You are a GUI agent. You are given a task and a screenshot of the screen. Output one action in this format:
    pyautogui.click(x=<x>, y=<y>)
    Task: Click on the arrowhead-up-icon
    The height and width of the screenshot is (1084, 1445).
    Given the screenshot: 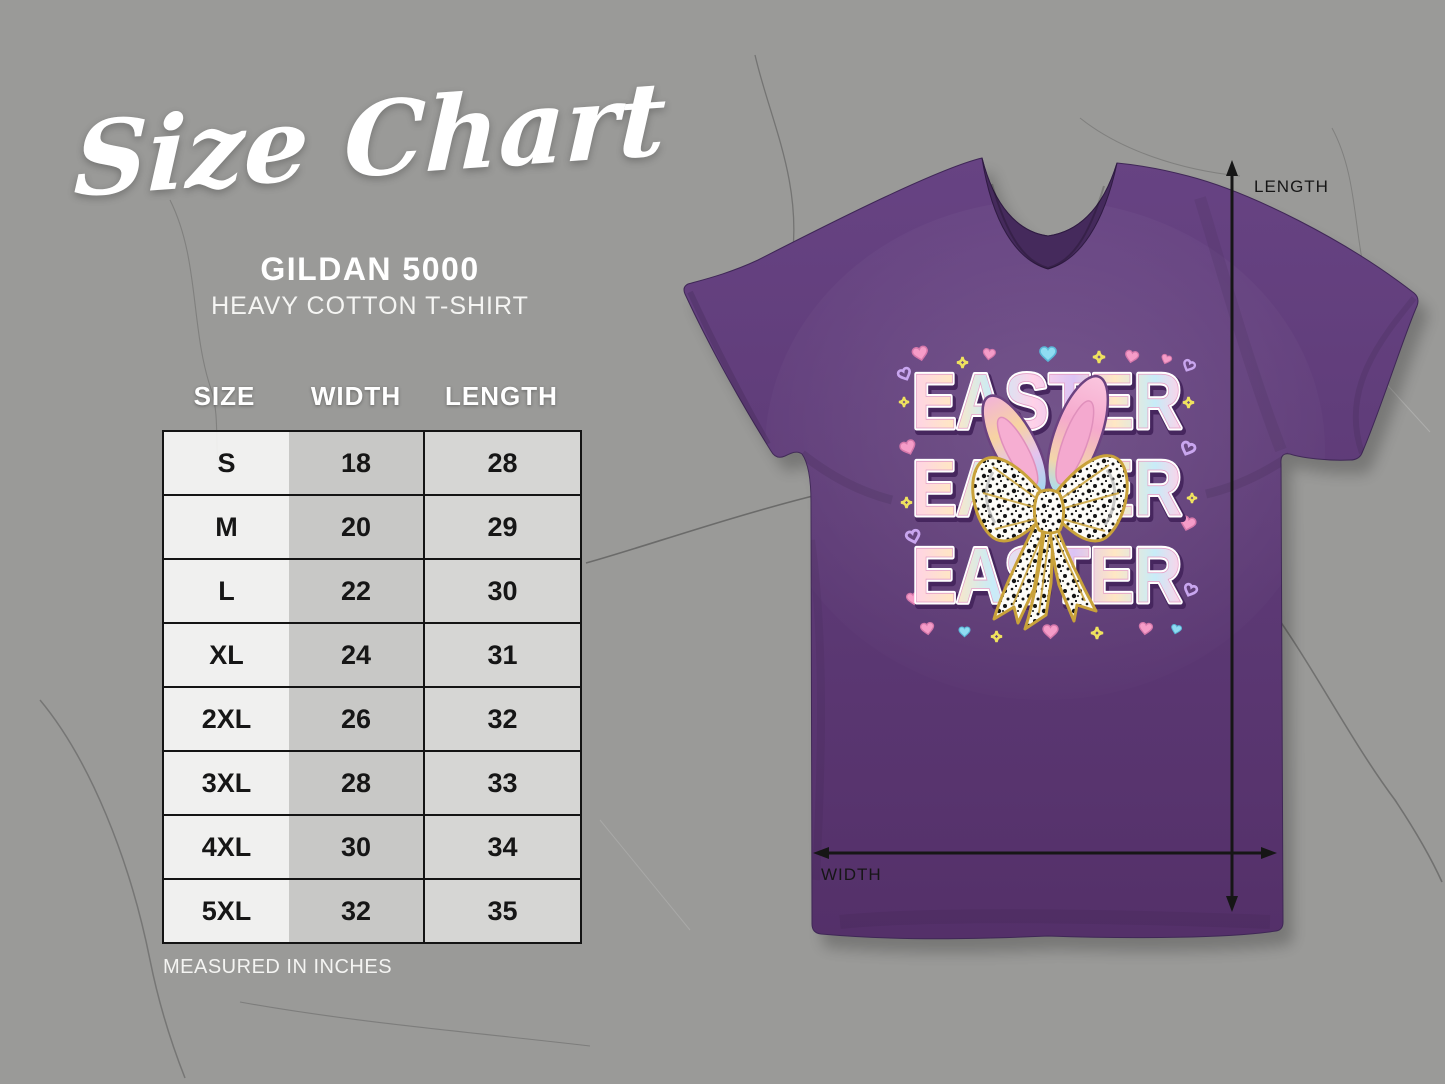 What is the action you would take?
    pyautogui.click(x=1232, y=168)
    